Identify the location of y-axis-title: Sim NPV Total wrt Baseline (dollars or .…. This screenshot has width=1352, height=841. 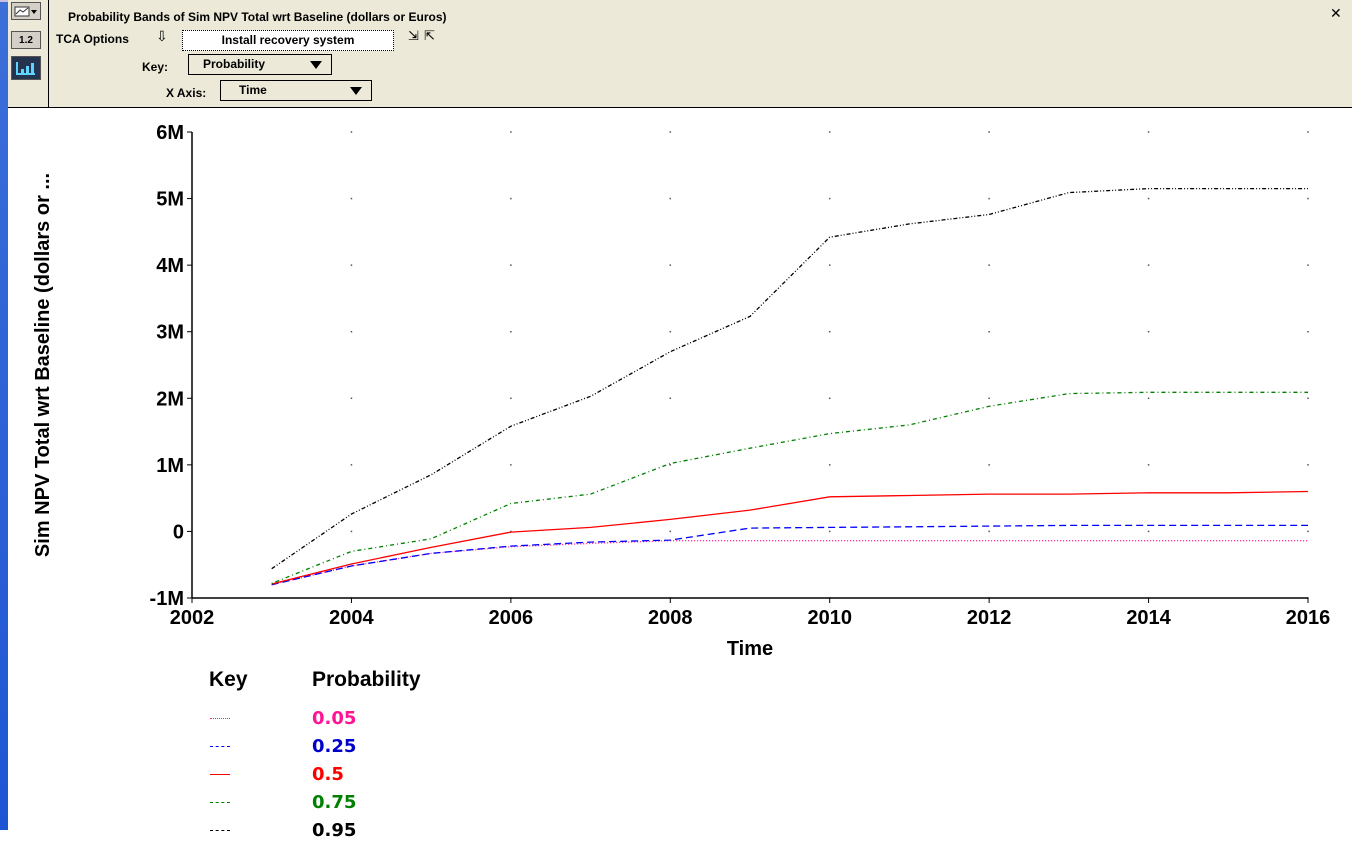
(43, 365).